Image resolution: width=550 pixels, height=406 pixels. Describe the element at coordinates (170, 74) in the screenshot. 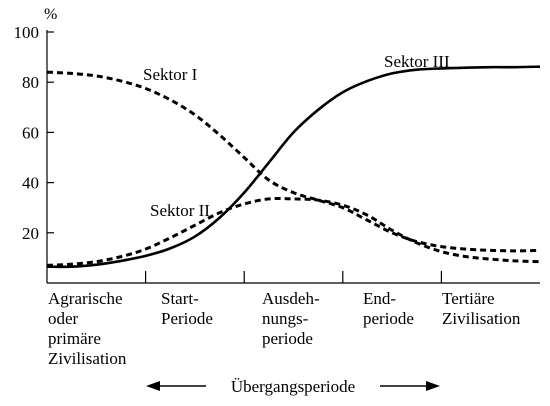

I see `series-label-sektor-i: Sektor I` at that location.